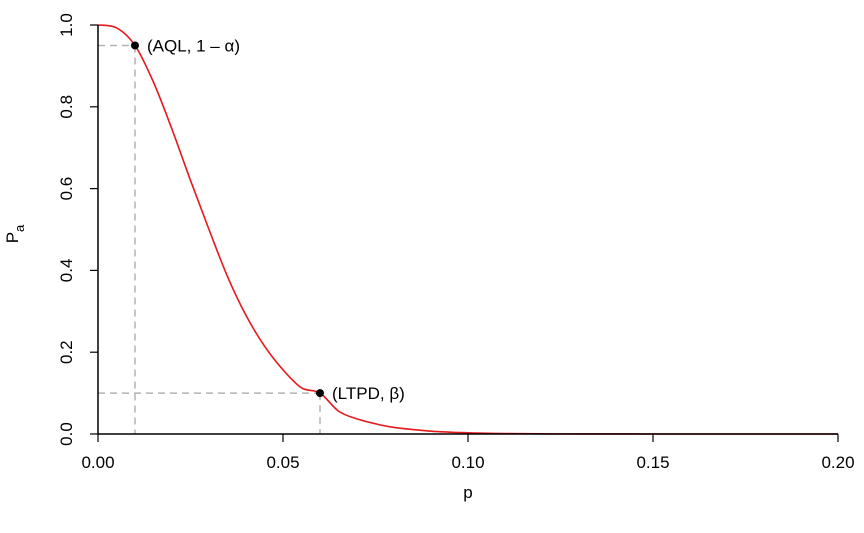 The image size is (864, 533). Describe the element at coordinates (360, 393) in the screenshot. I see `annotated-point-label-part: (LTPD,` at that location.